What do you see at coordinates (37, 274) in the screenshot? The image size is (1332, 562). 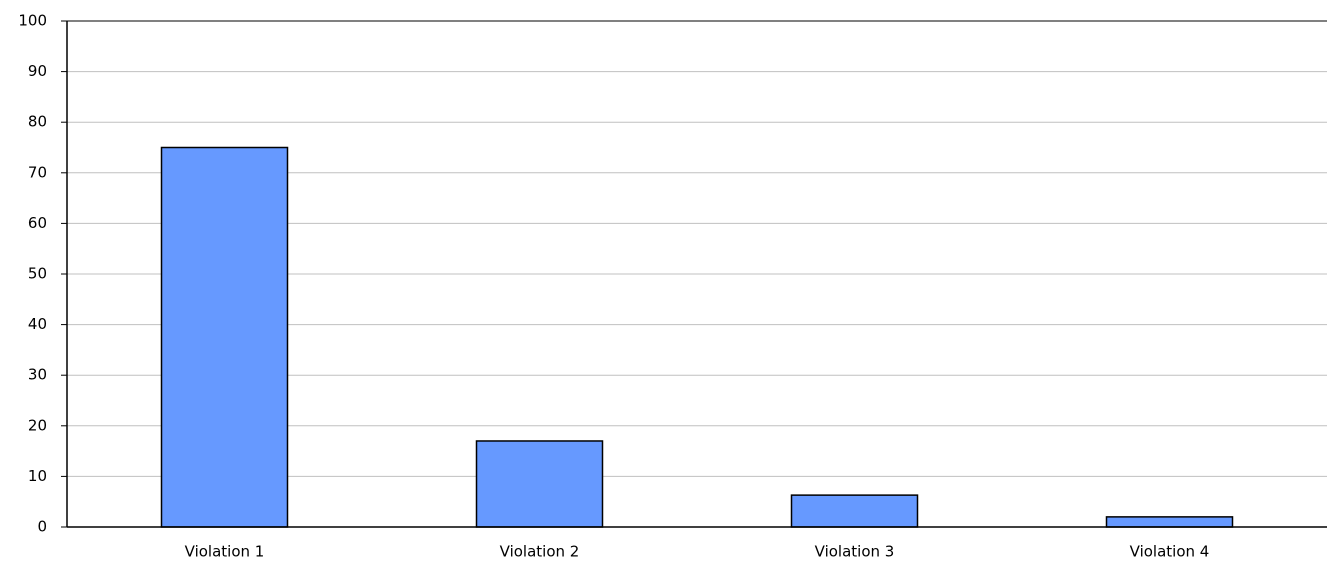 I see `y-tick-label: 50` at bounding box center [37, 274].